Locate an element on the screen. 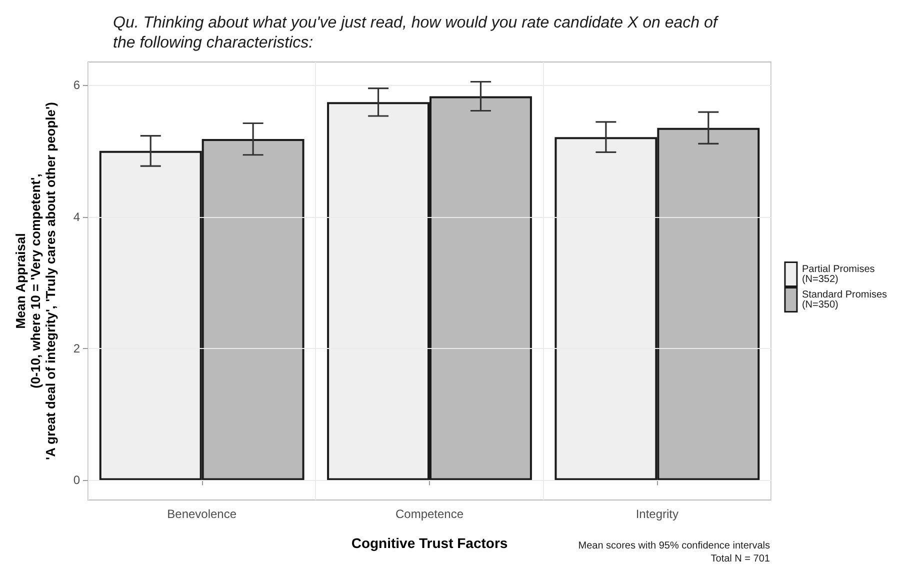 The height and width of the screenshot is (574, 900). y-tick-label: 2 is located at coordinates (76, 349).